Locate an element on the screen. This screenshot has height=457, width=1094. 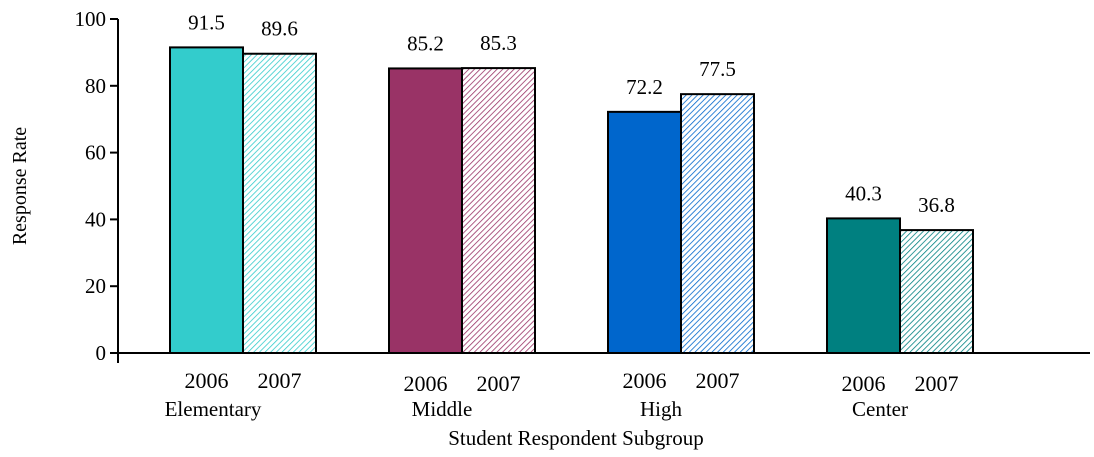
data-label: 77.5 is located at coordinates (717, 69).